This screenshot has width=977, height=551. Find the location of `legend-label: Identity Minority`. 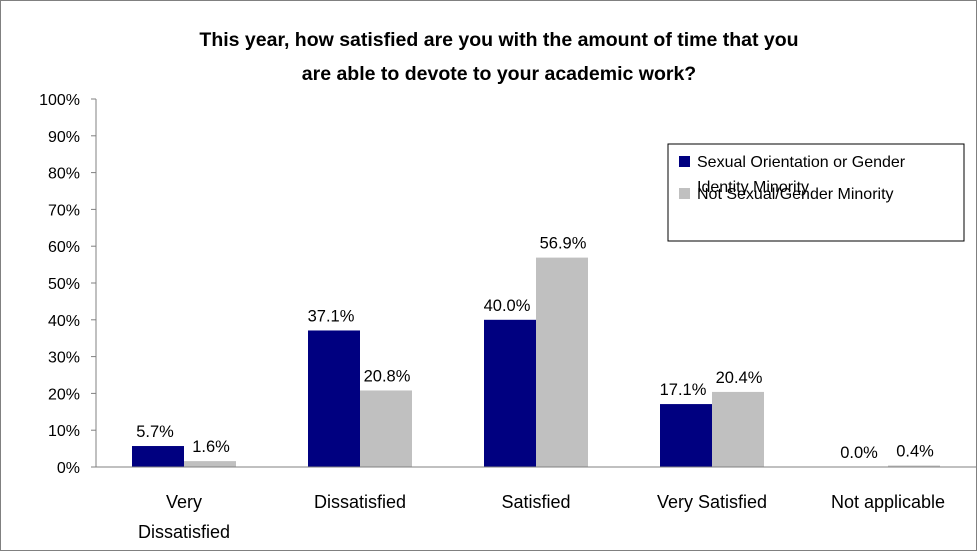

legend-label: Identity Minority is located at coordinates (753, 187).